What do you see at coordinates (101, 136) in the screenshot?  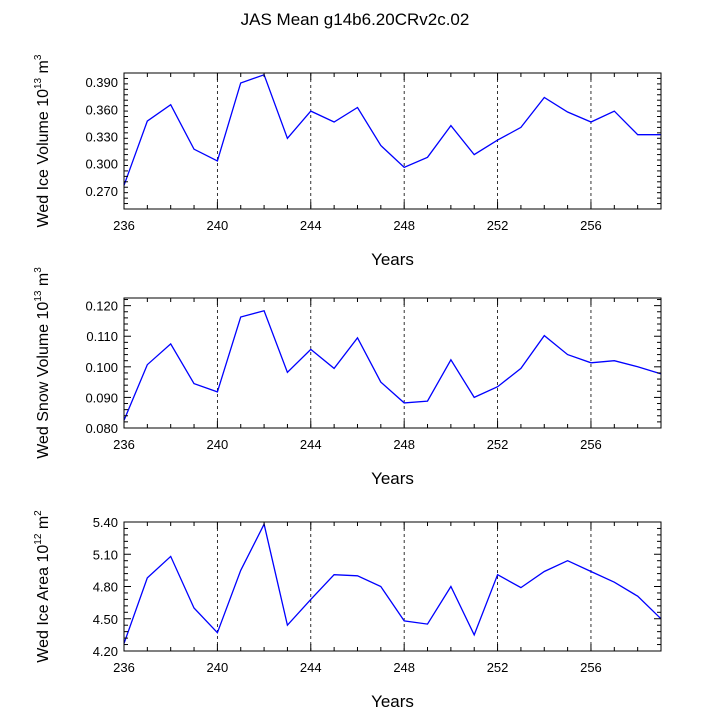 I see `y-tick-label: 0.330` at bounding box center [101, 136].